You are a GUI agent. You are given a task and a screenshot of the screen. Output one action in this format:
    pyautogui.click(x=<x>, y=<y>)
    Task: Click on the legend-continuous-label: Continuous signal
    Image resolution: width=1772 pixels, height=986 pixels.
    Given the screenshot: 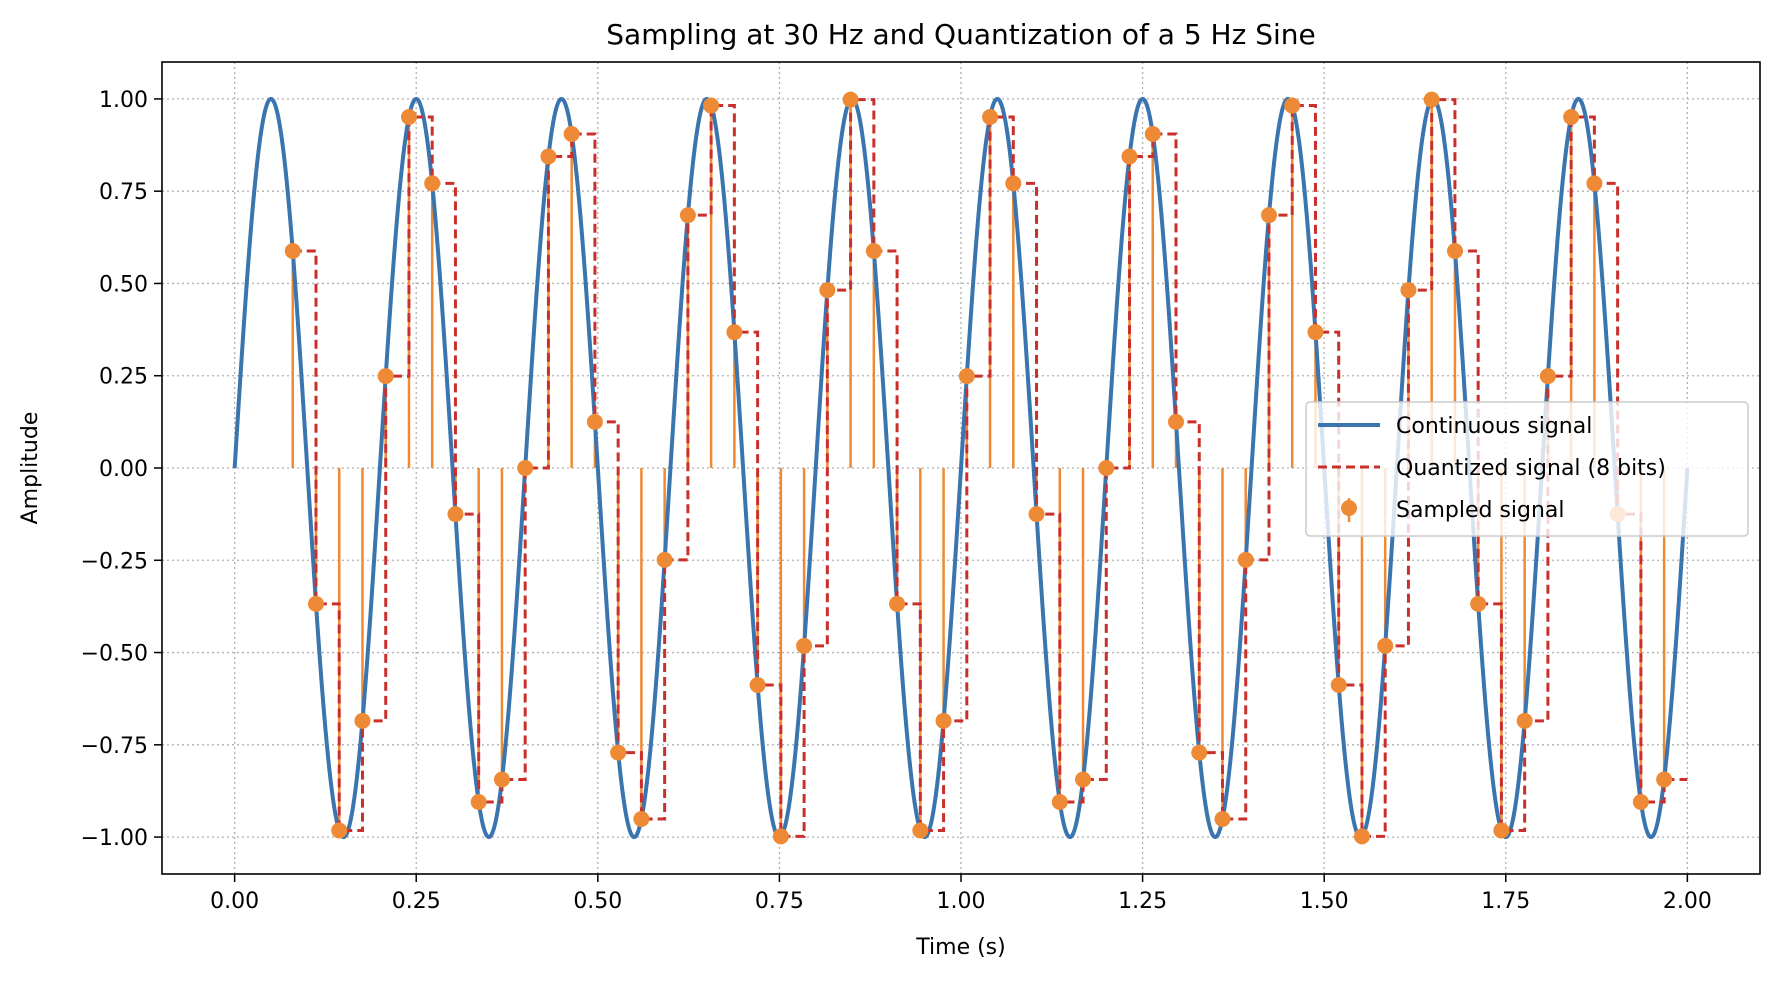 What is the action you would take?
    pyautogui.click(x=1494, y=426)
    